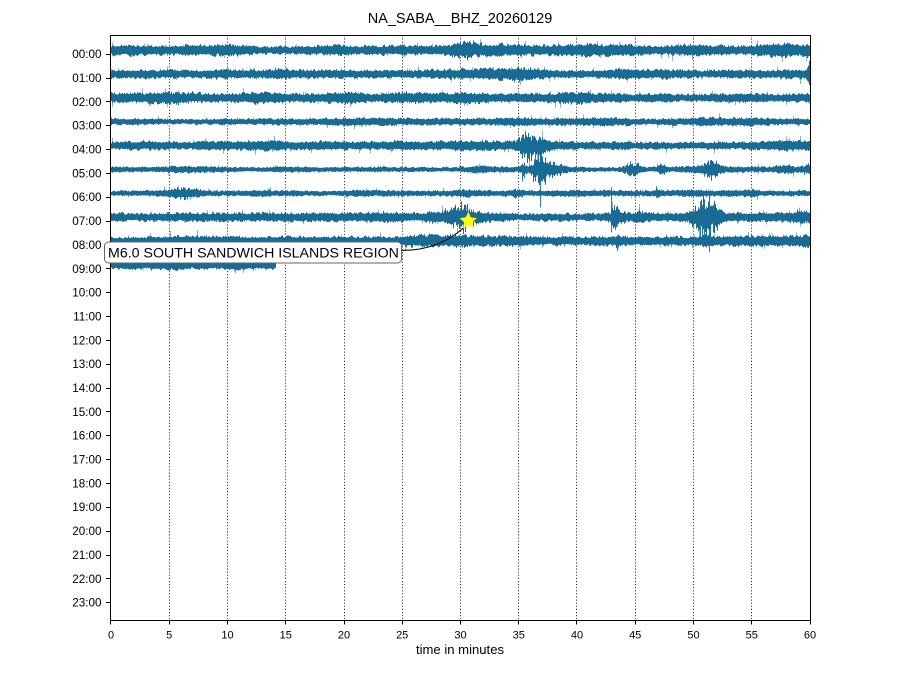  Describe the element at coordinates (87, 531) in the screenshot. I see `svg-text: 20:00` at that location.